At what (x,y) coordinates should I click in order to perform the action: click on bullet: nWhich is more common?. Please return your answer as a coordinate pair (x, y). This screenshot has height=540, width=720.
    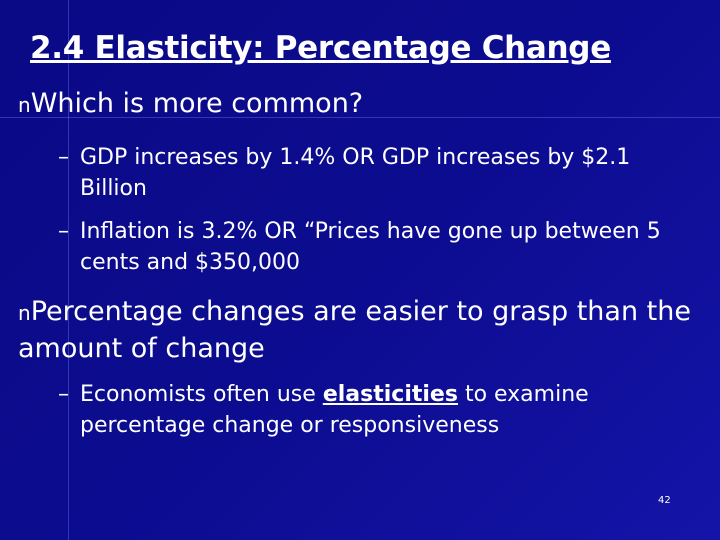
    Looking at the image, I should click on (358, 104).